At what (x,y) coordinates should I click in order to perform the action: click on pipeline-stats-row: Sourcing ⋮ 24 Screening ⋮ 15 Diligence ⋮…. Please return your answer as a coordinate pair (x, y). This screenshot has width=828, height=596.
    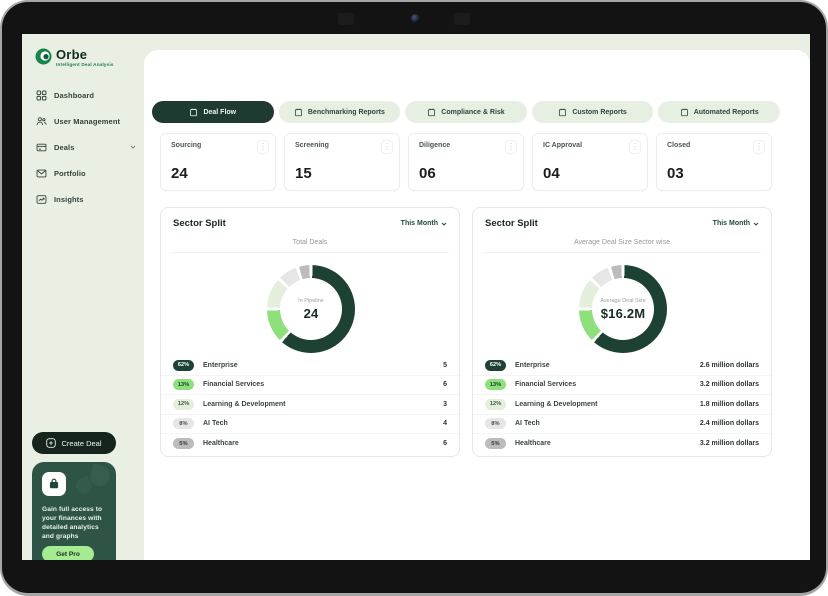
    Looking at the image, I should click on (466, 162).